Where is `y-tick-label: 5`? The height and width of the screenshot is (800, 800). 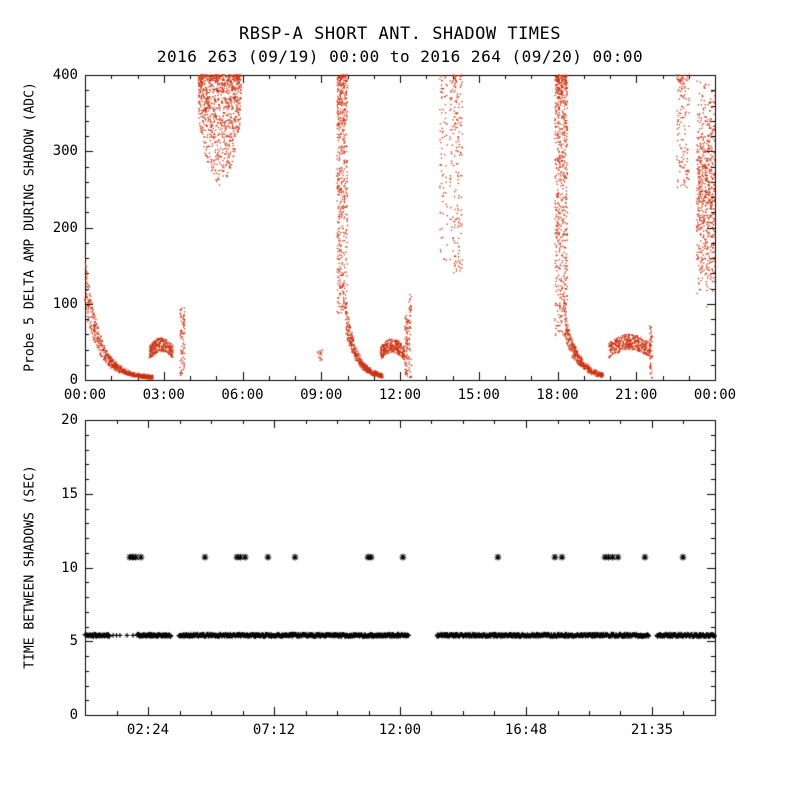 y-tick-label: 5 is located at coordinates (73, 641).